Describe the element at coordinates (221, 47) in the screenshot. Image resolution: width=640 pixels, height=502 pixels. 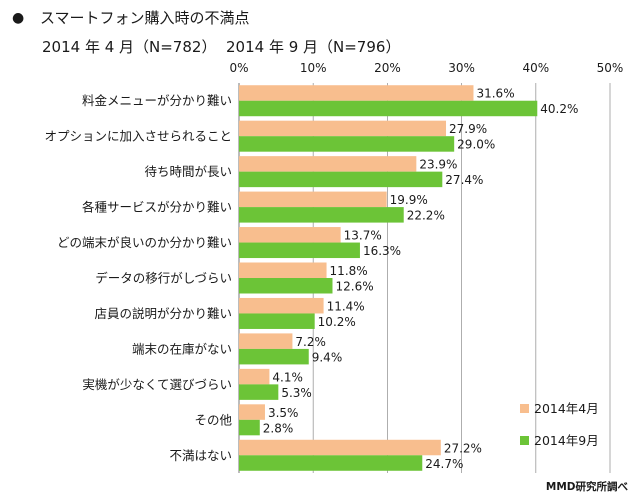
I see `chart-subtitle: 2014 年 4 月（N=782） 2014 年 9 月（N=796）` at that location.